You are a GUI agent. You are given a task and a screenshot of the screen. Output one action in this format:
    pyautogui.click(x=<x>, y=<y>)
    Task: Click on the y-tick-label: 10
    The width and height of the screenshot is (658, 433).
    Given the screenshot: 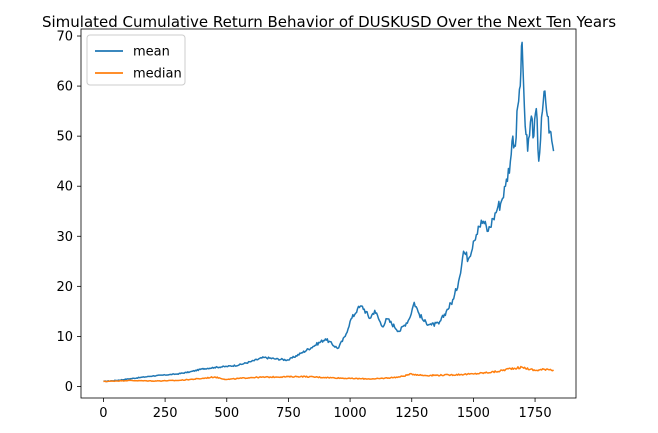 What is the action you would take?
    pyautogui.click(x=64, y=337)
    